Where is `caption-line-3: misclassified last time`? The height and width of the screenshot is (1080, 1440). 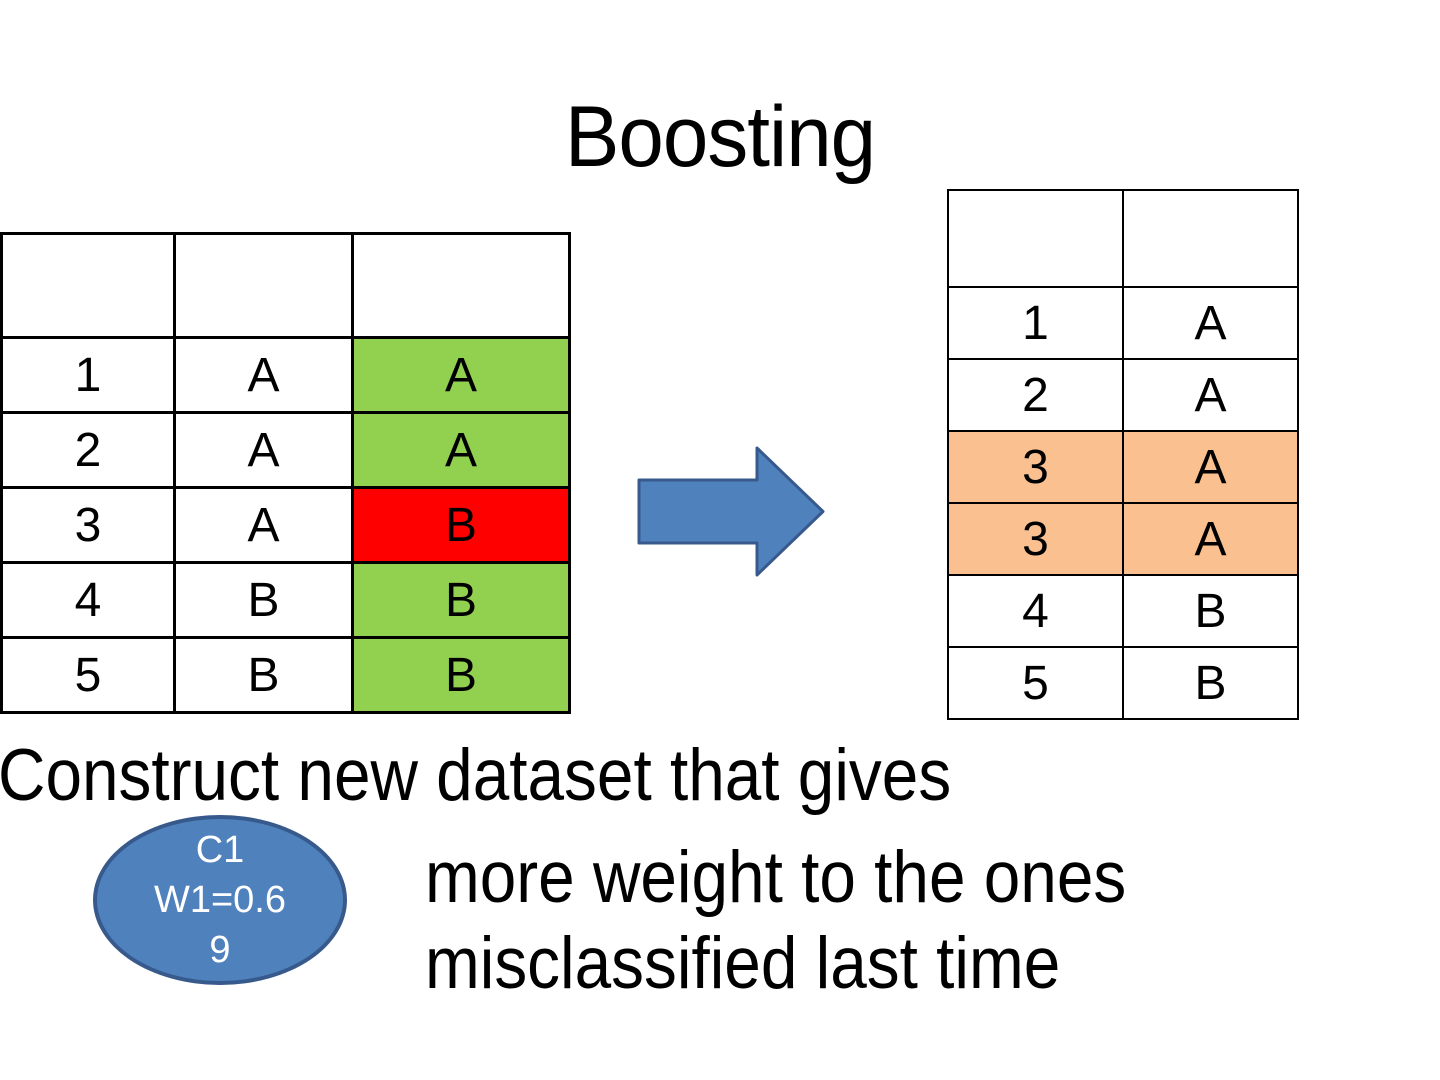 caption-line-3: misclassified last time is located at coordinates (743, 963).